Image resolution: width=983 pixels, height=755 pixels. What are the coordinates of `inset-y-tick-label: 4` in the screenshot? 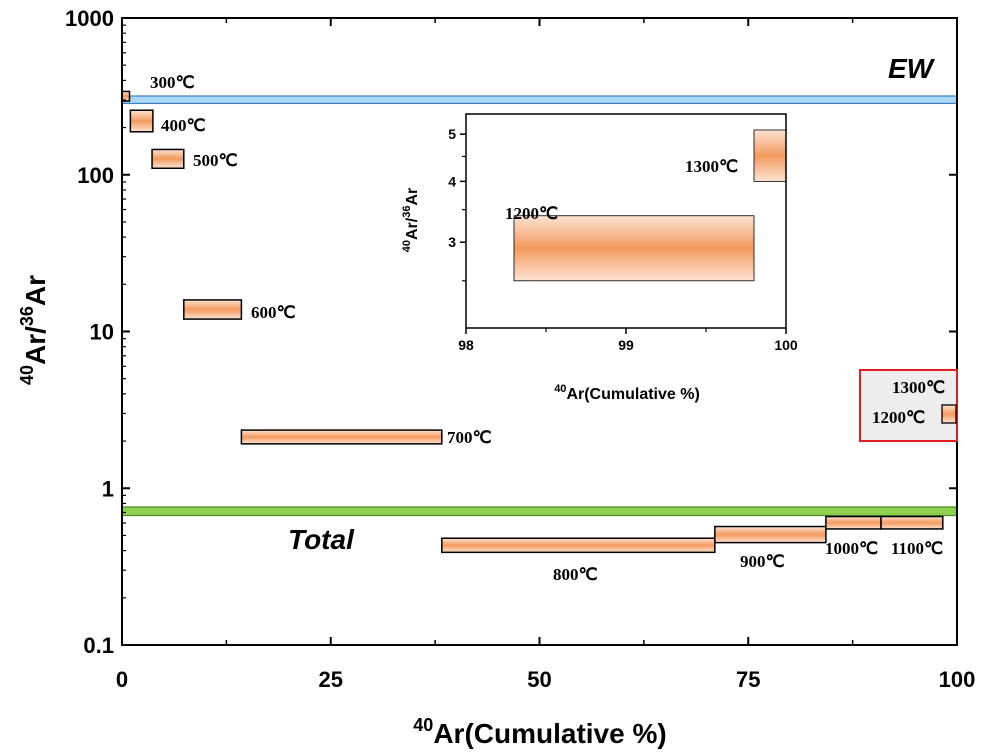 It's located at (452, 181).